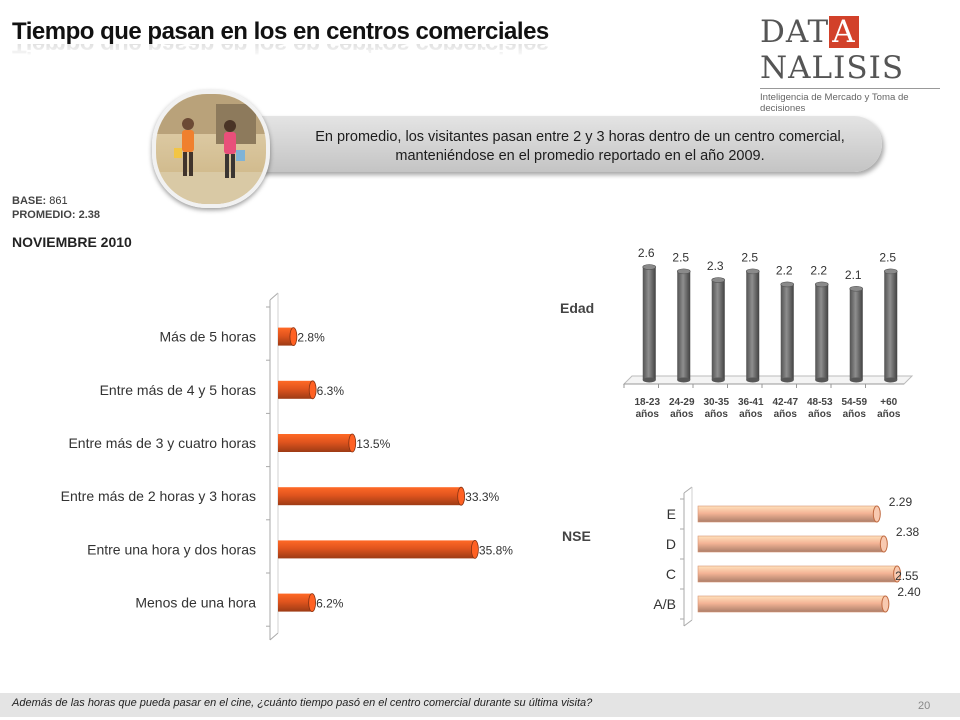 The image size is (960, 720). I want to click on value-label: 2.40, so click(909, 592).